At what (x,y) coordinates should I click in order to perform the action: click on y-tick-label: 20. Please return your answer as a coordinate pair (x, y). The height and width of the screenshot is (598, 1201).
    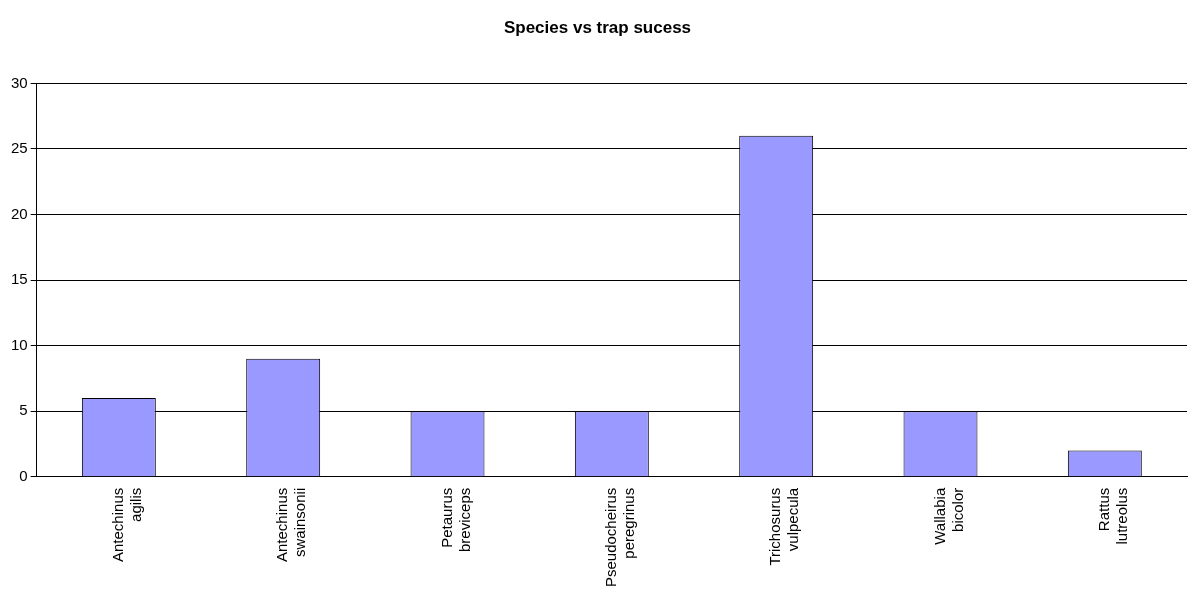
    Looking at the image, I should click on (19, 213).